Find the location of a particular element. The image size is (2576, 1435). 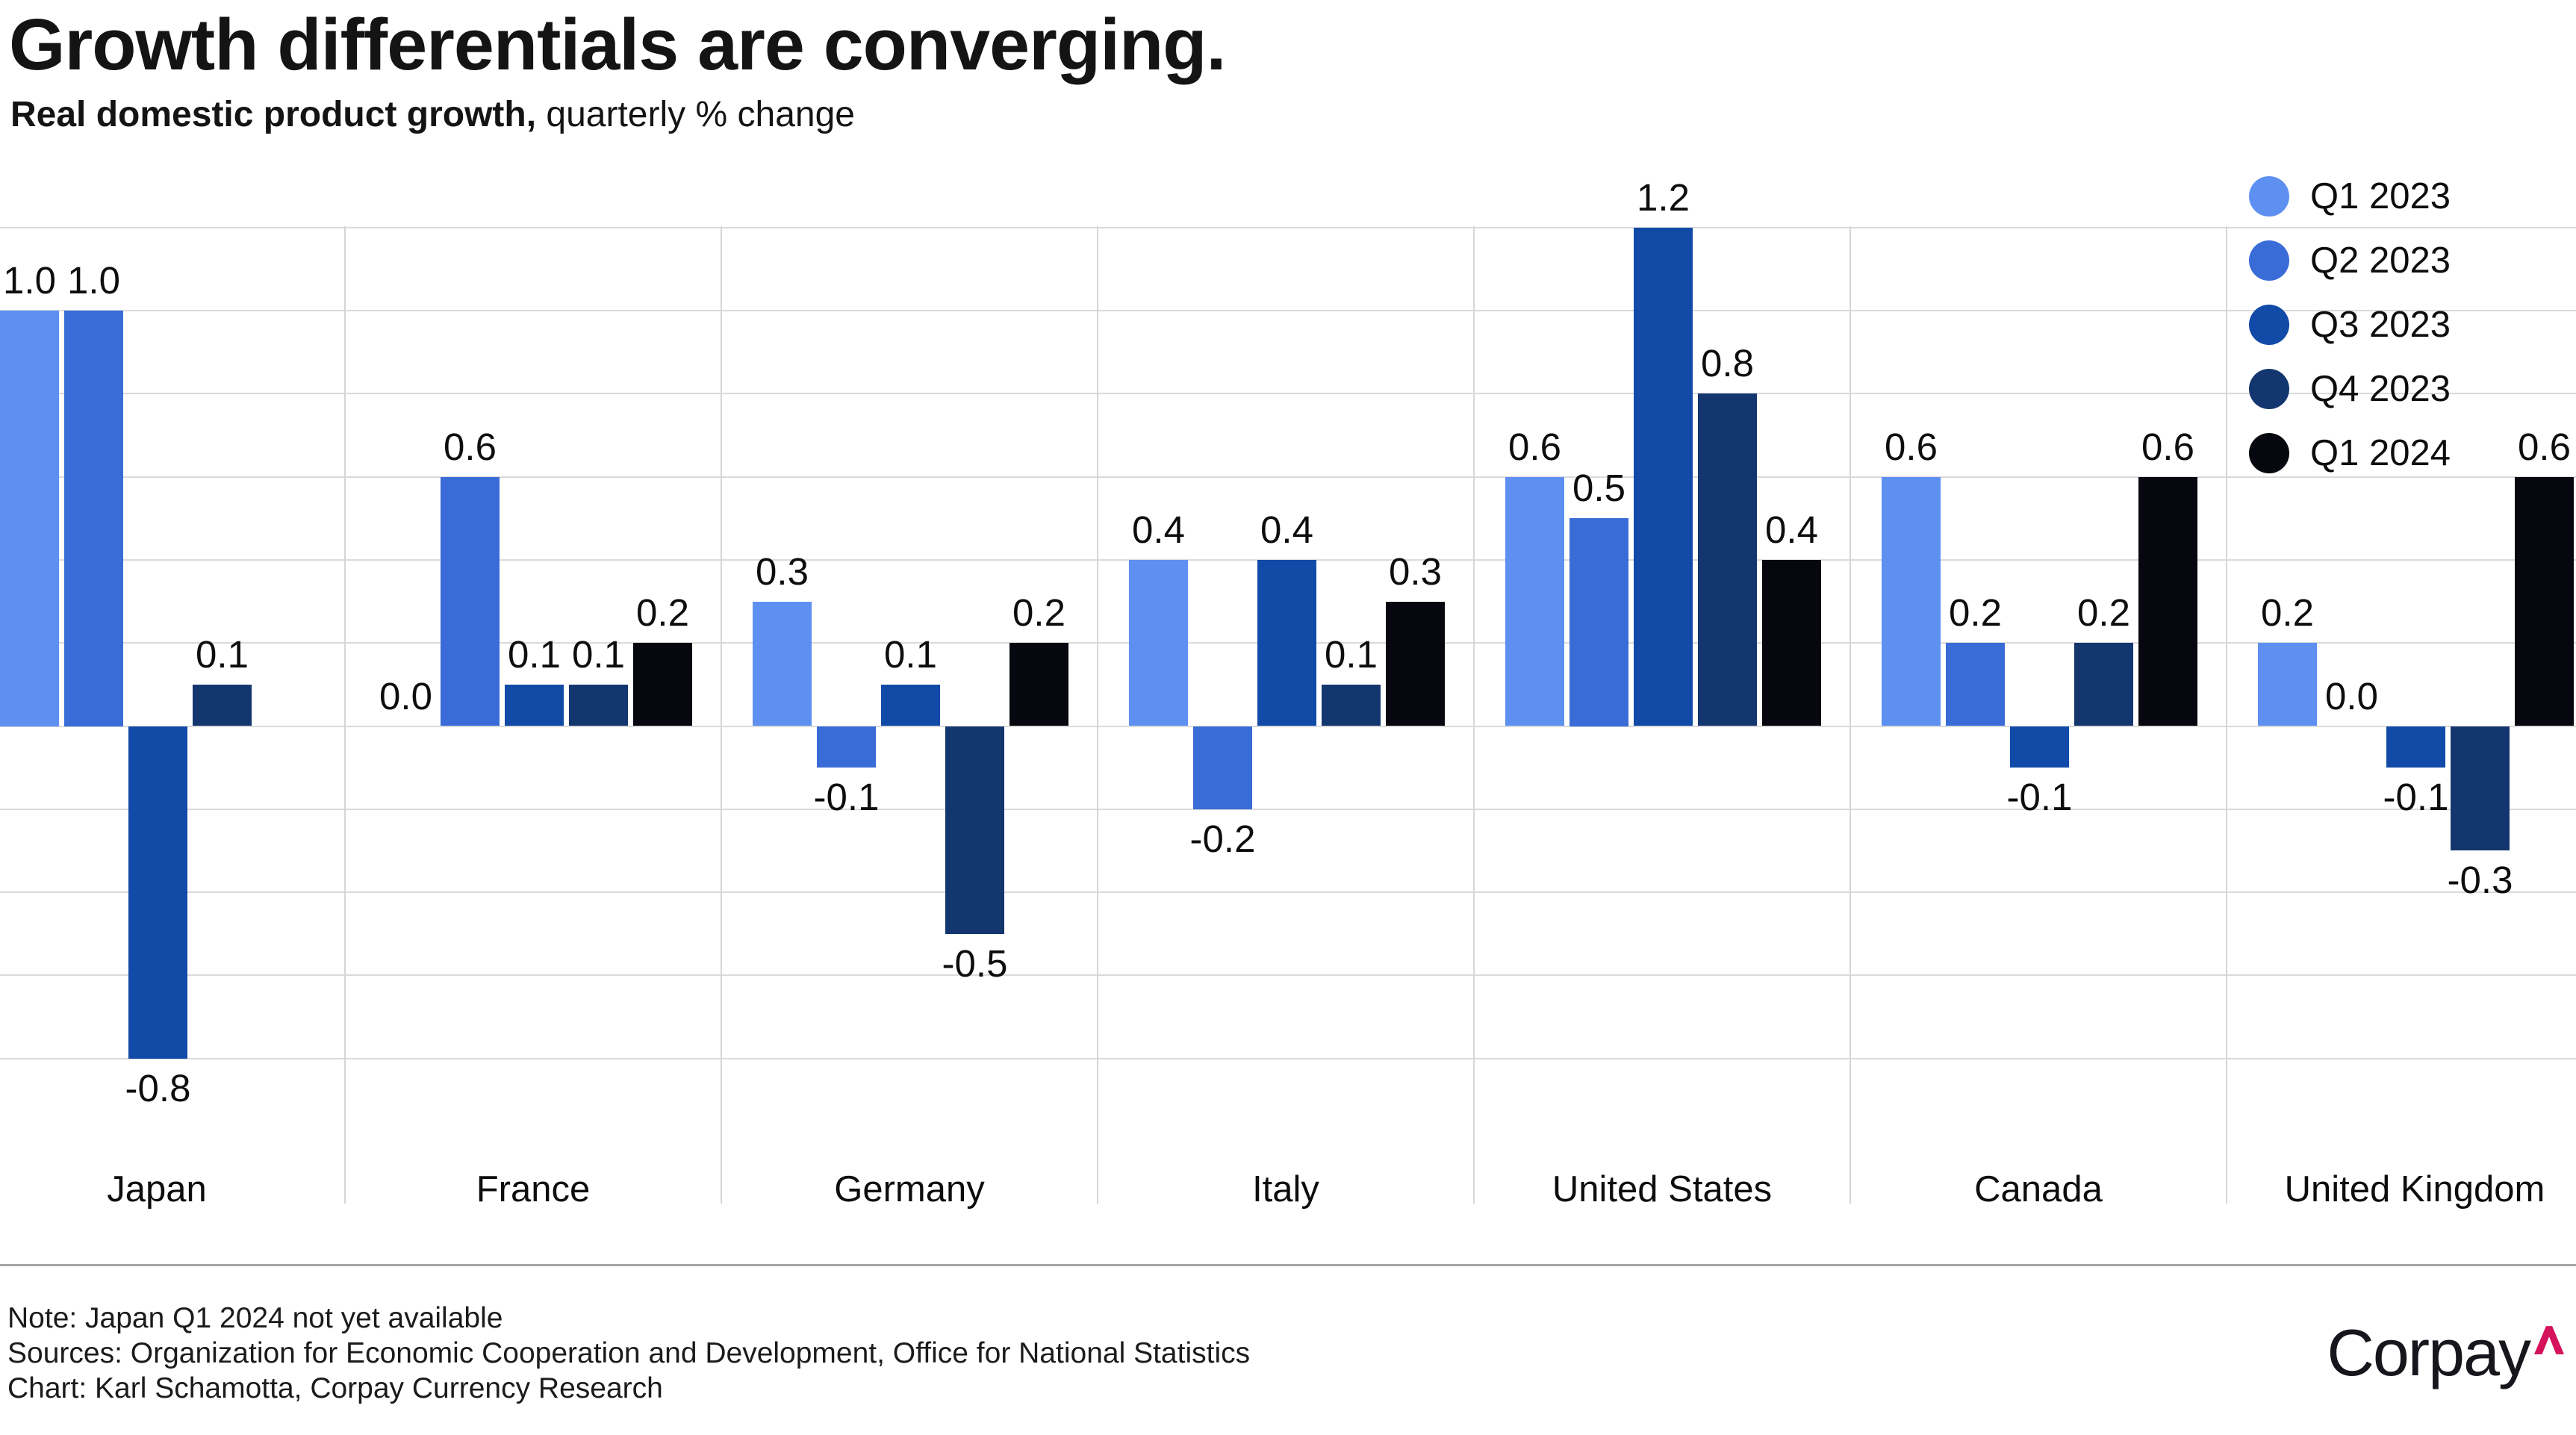

x-axis-label: Japan is located at coordinates (157, 1189).